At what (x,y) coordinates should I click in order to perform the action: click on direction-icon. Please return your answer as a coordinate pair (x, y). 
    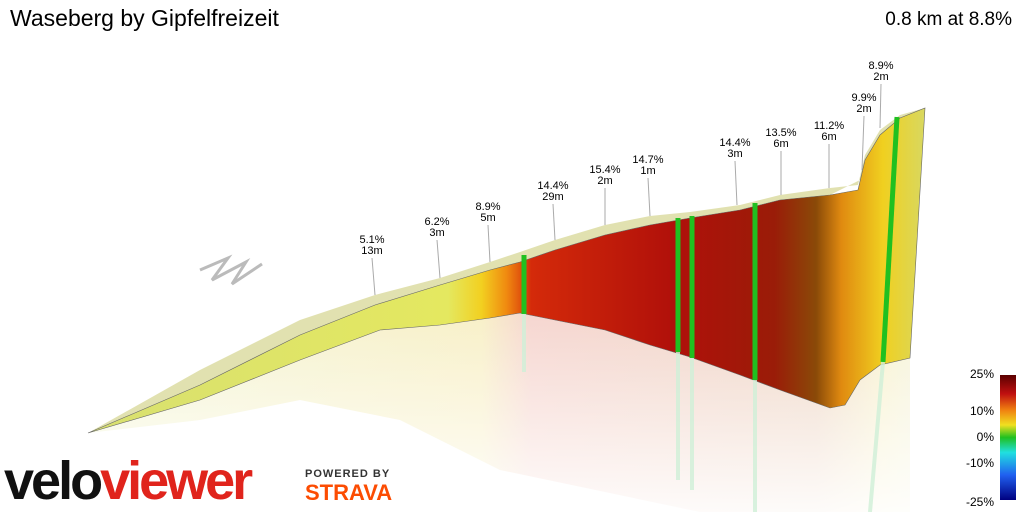
    Looking at the image, I should click on (231, 270).